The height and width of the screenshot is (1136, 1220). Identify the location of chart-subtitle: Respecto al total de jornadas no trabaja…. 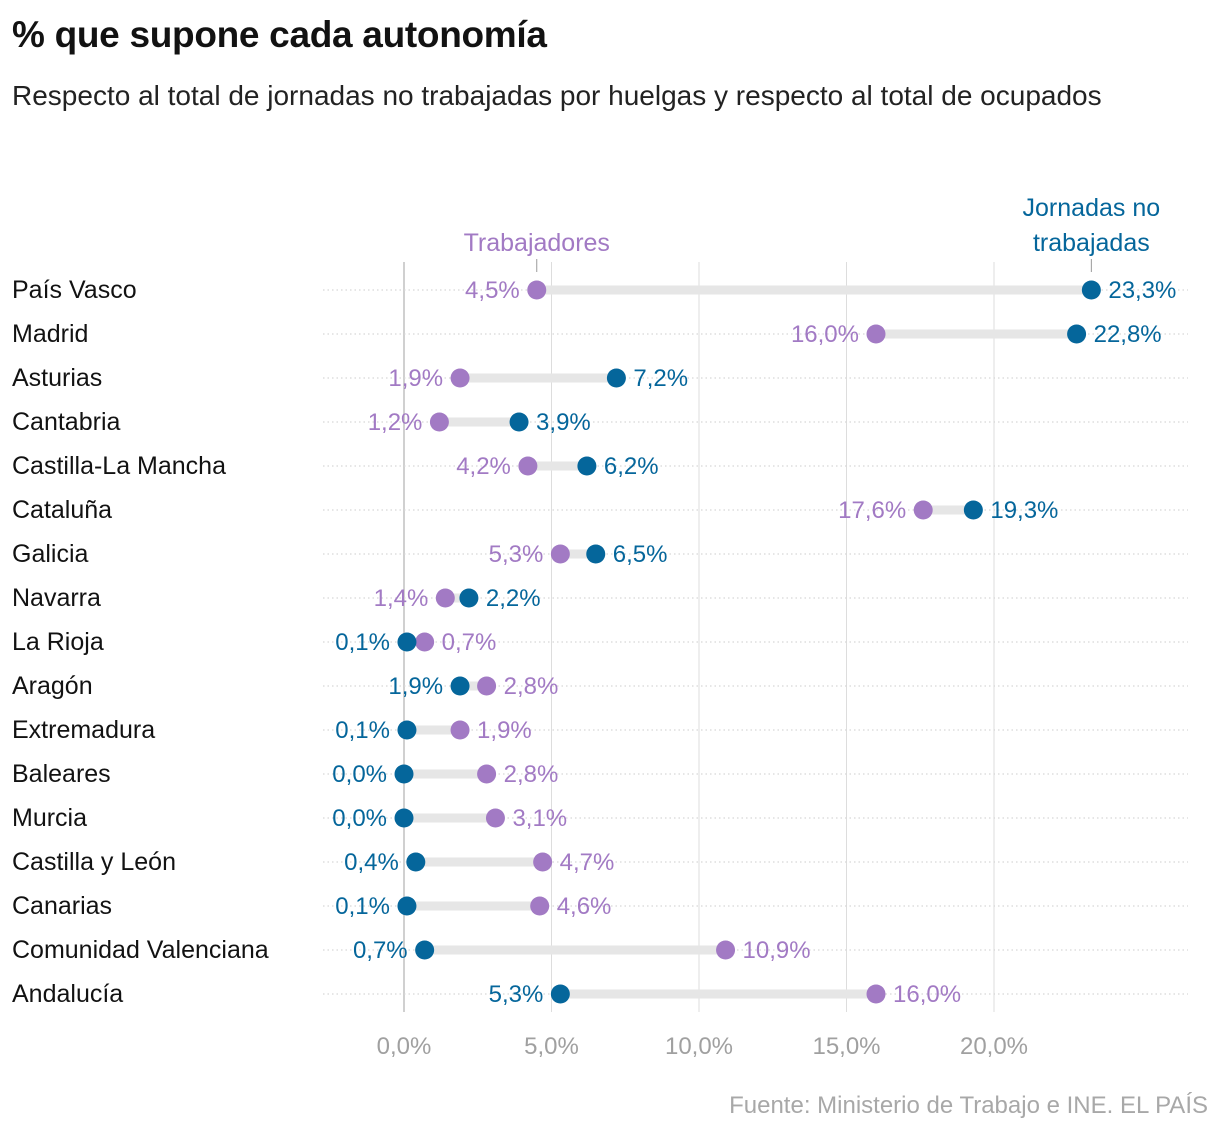
(557, 95).